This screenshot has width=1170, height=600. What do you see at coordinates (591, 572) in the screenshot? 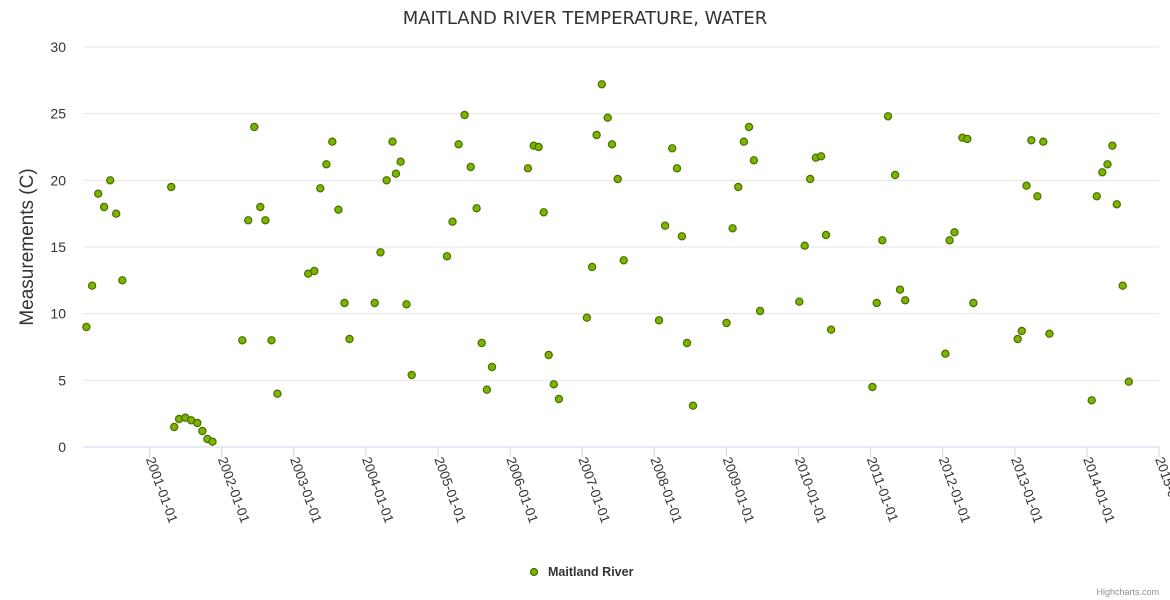
I see `legend-item-maitland-river: Maitland River` at bounding box center [591, 572].